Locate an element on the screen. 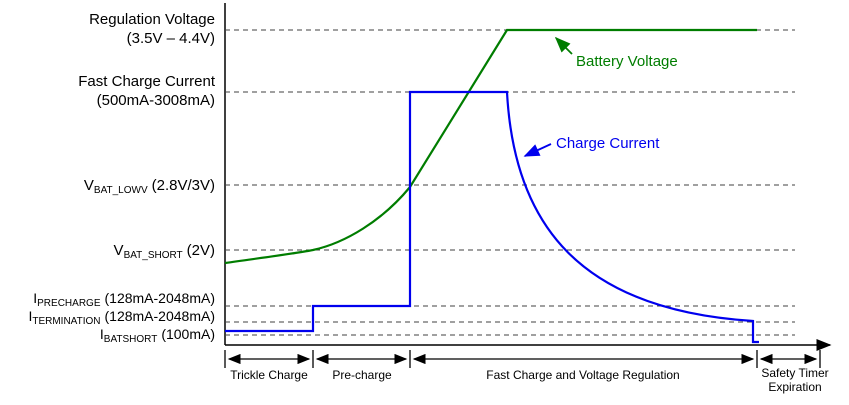 The width and height of the screenshot is (849, 405). phase-label-trickle: Trickle Charge is located at coordinates (269, 375).